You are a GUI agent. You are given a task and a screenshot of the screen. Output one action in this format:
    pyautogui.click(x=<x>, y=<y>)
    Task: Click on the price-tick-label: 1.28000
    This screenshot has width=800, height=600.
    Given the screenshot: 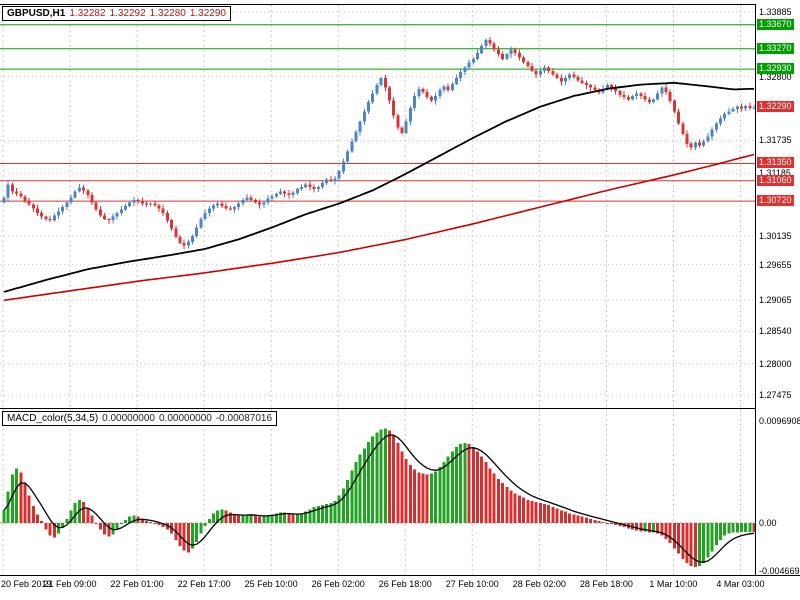 What is the action you would take?
    pyautogui.click(x=775, y=363)
    